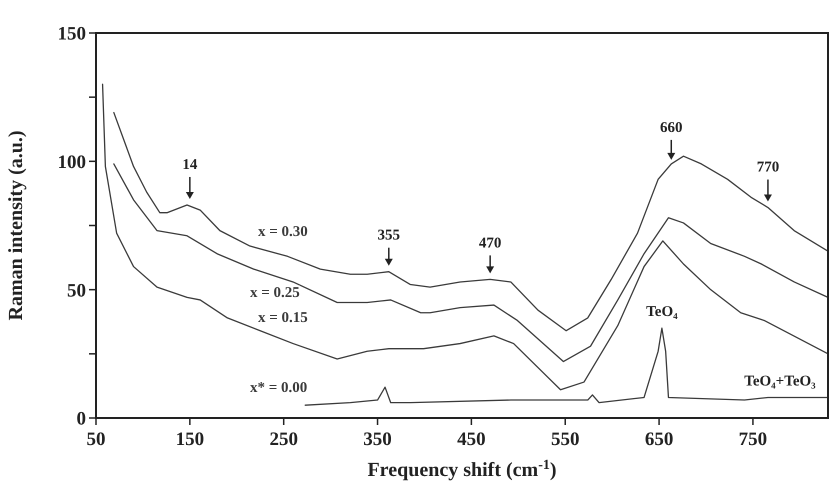  I want to click on annotation: TeO₄+TeO₃, so click(780, 381).